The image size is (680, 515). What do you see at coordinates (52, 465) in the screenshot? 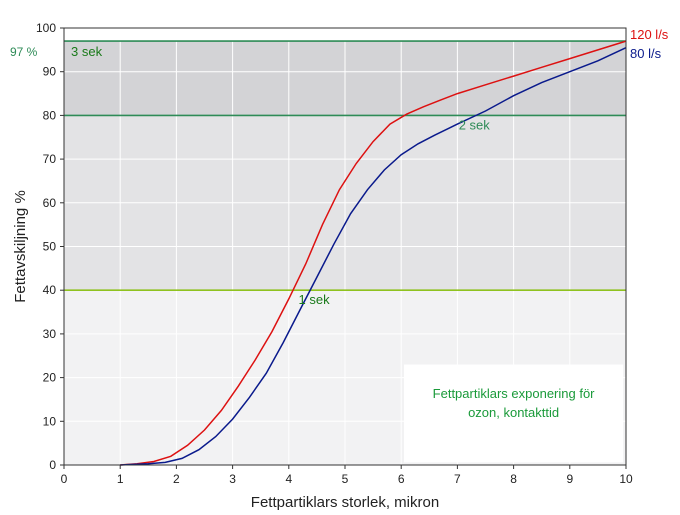
I see `y-tick-label-0: 0` at bounding box center [52, 465].